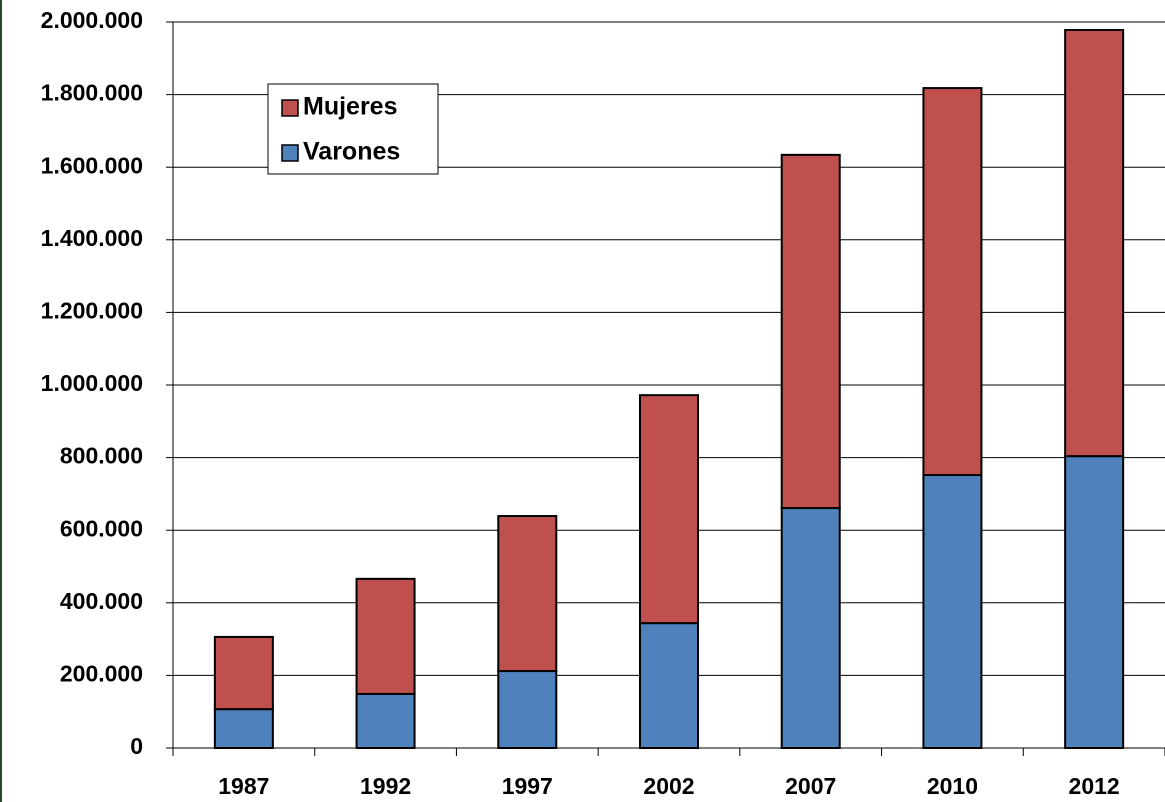 The width and height of the screenshot is (1165, 802). Describe the element at coordinates (350, 107) in the screenshot. I see `legend-label: Mujeres` at that location.